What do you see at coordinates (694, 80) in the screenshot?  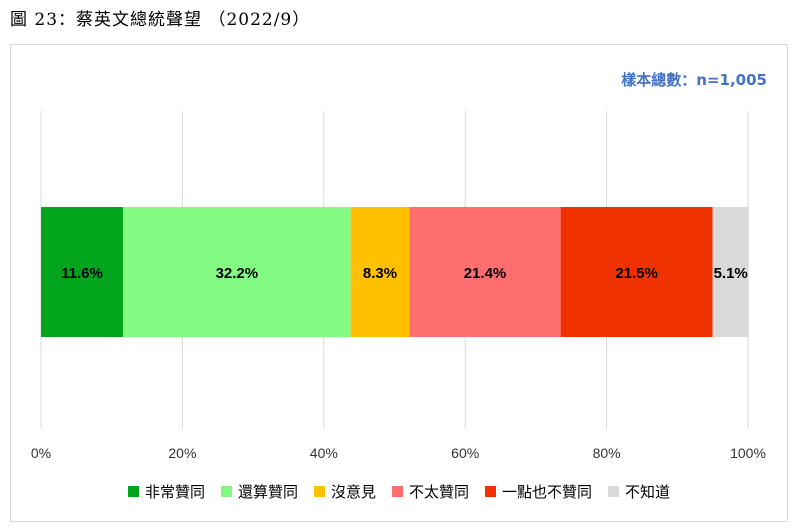 I see `sample-size-note: 樣本總數：n=1,005` at bounding box center [694, 80].